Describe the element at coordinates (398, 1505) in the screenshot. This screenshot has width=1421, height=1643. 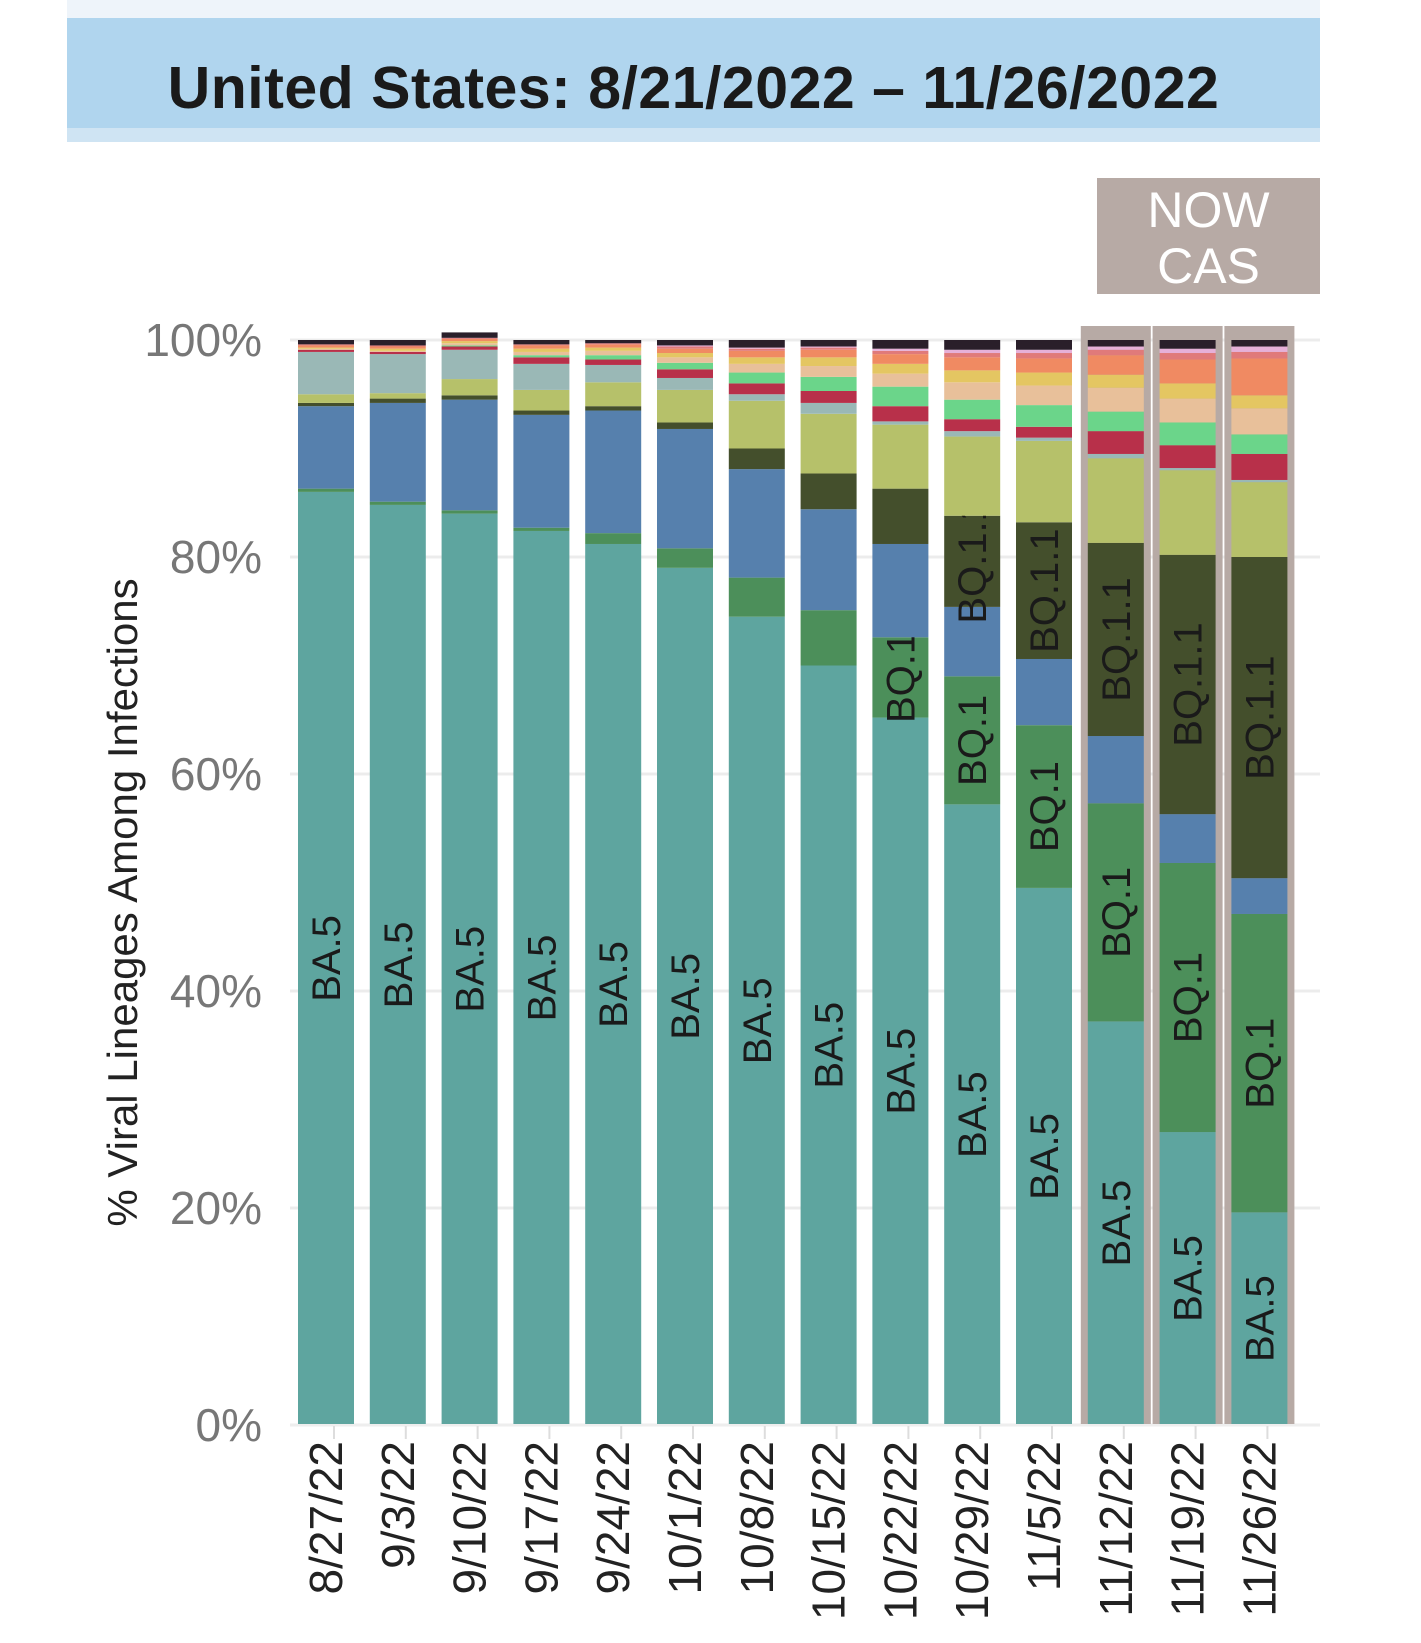
I see `x-tick-label: 9/3/22` at that location.